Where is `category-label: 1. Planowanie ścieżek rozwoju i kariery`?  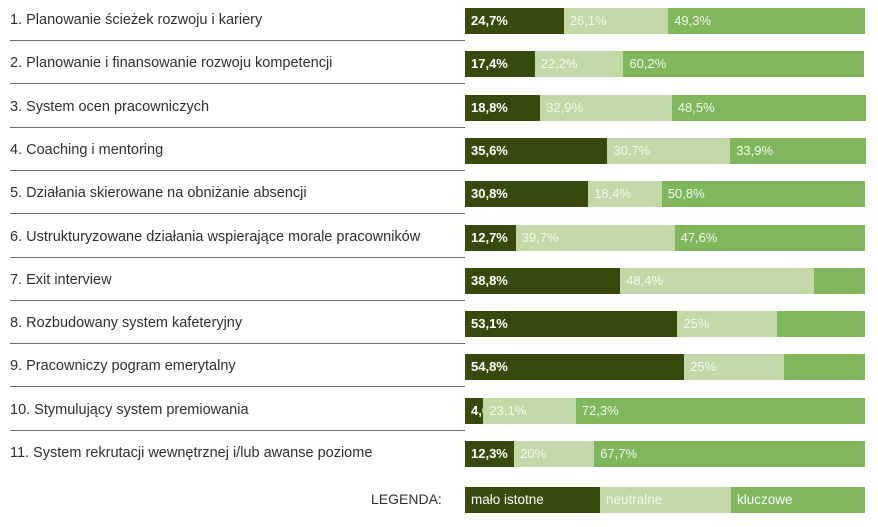 category-label: 1. Planowanie ścieżek rozwoju i kariery is located at coordinates (136, 20).